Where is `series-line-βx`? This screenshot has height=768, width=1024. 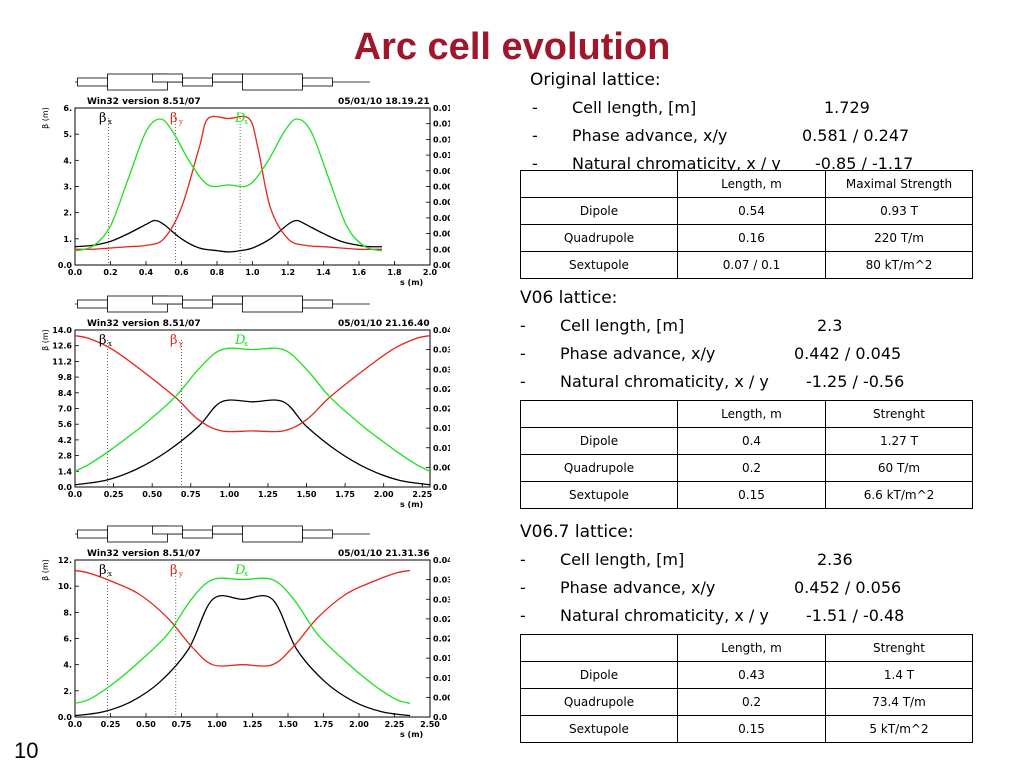 series-line-βx is located at coordinates (242, 656).